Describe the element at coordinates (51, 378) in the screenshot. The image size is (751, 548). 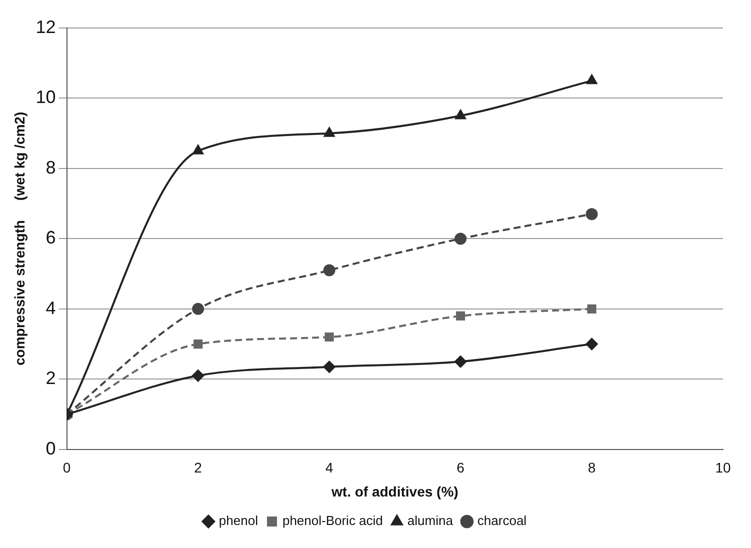
I see `y-tick-label: 2` at that location.